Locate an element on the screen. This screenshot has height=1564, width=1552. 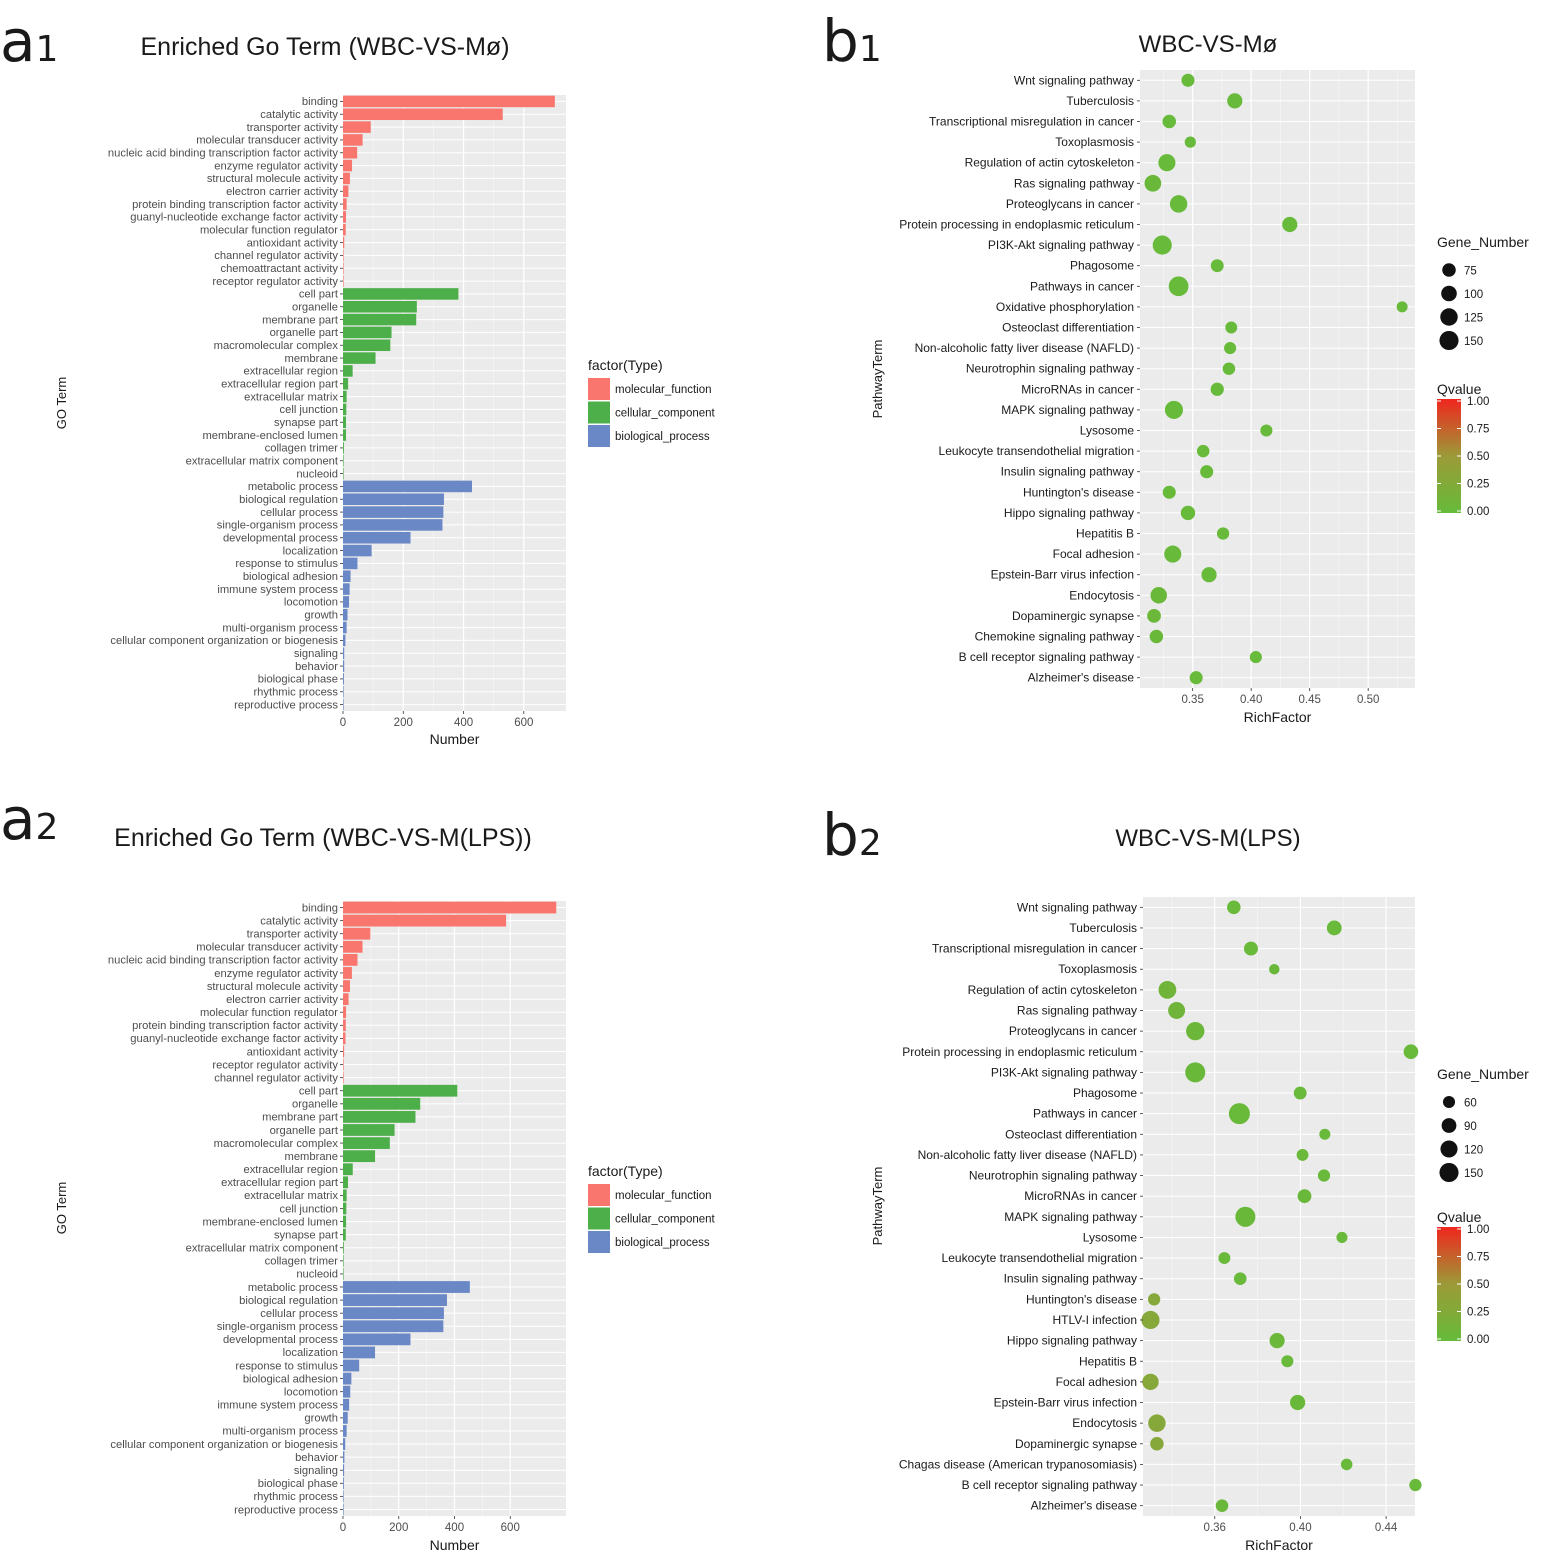
y-tick-label: MicroRNAs in cancer is located at coordinates (1077, 389).